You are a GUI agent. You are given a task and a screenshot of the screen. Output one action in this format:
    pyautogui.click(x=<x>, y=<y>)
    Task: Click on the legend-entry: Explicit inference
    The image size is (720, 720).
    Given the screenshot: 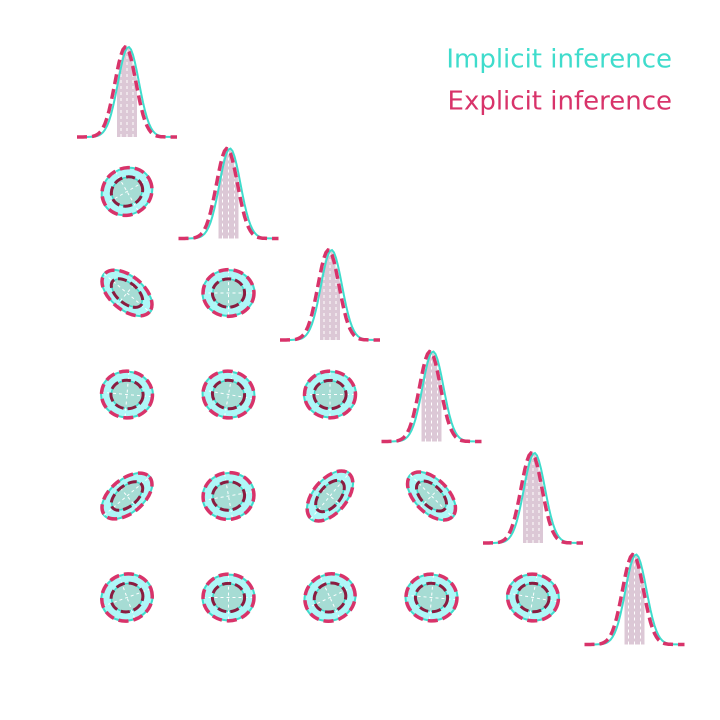 What is the action you would take?
    pyautogui.click(x=560, y=102)
    